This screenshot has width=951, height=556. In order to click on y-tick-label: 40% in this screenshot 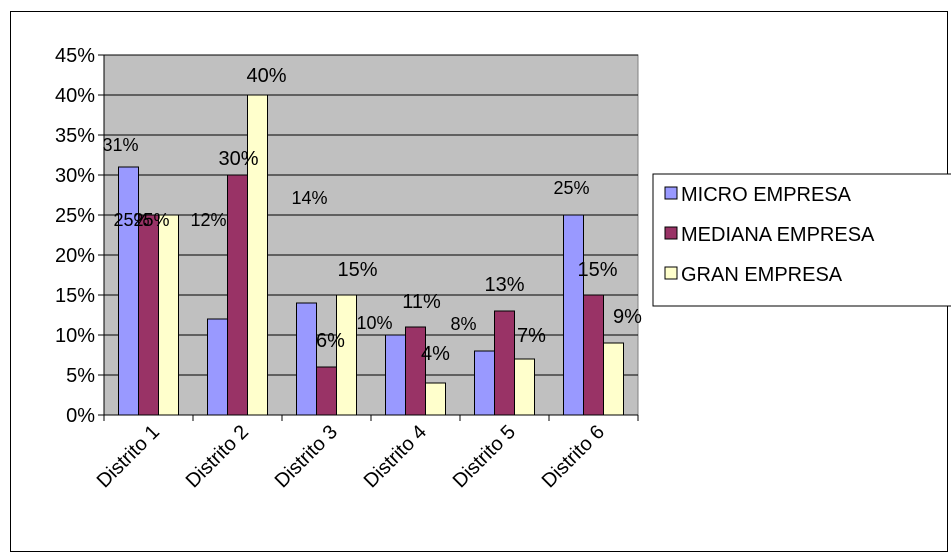, I will do `click(75, 96)`.